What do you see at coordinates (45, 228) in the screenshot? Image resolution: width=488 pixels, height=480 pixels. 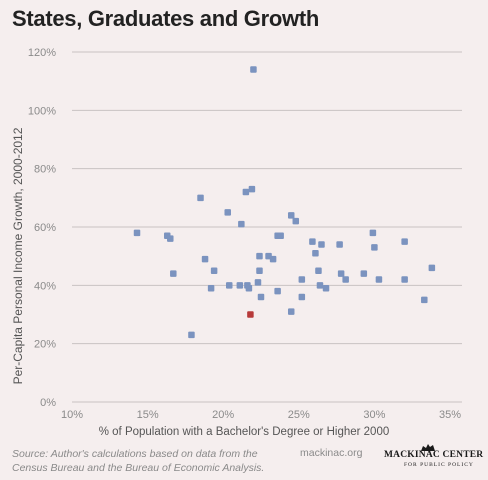 I see `y-tick-label: 60%` at bounding box center [45, 228].